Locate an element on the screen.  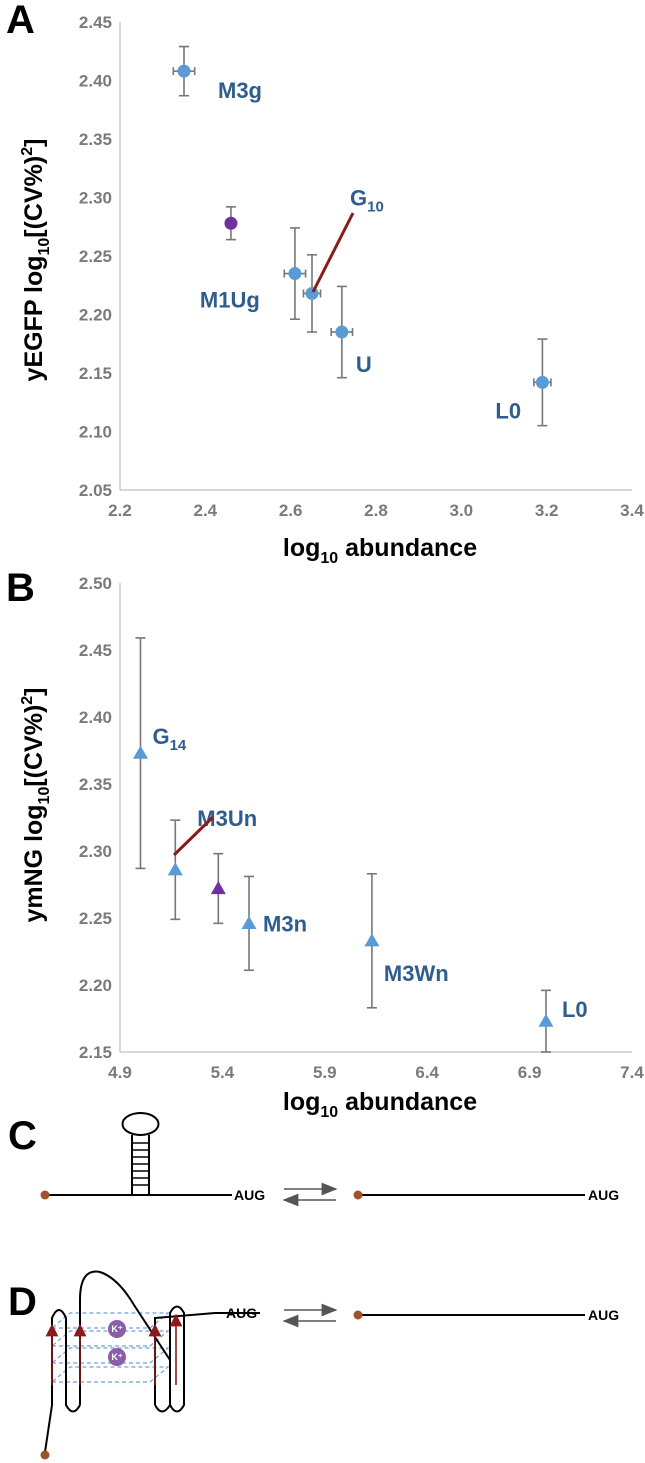
chart-b-point: L0 is located at coordinates (563, 1021).